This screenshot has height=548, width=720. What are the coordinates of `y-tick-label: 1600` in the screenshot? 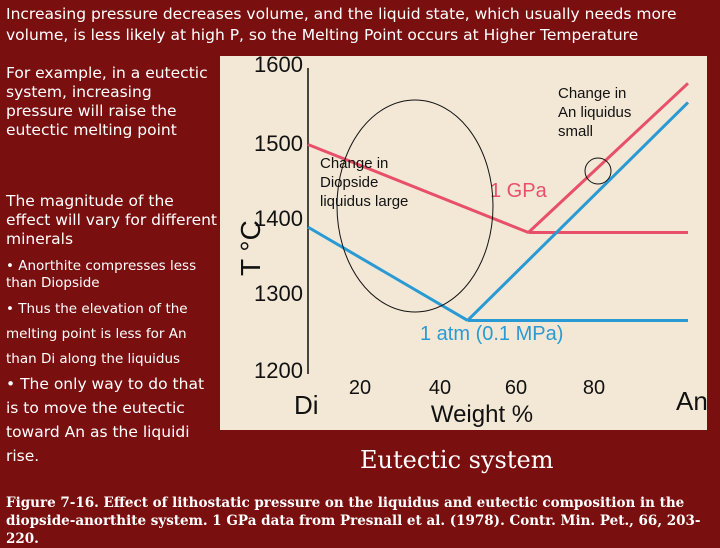 It's located at (278, 66).